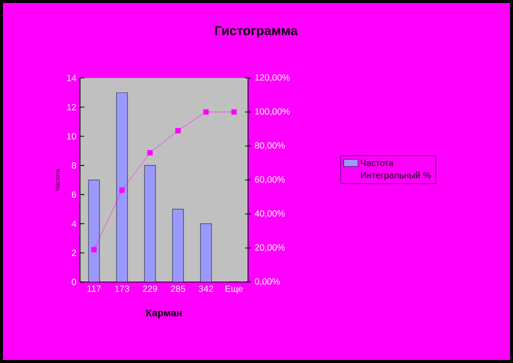  Describe the element at coordinates (74, 223) in the screenshot. I see `y-tick-label: 4` at that location.